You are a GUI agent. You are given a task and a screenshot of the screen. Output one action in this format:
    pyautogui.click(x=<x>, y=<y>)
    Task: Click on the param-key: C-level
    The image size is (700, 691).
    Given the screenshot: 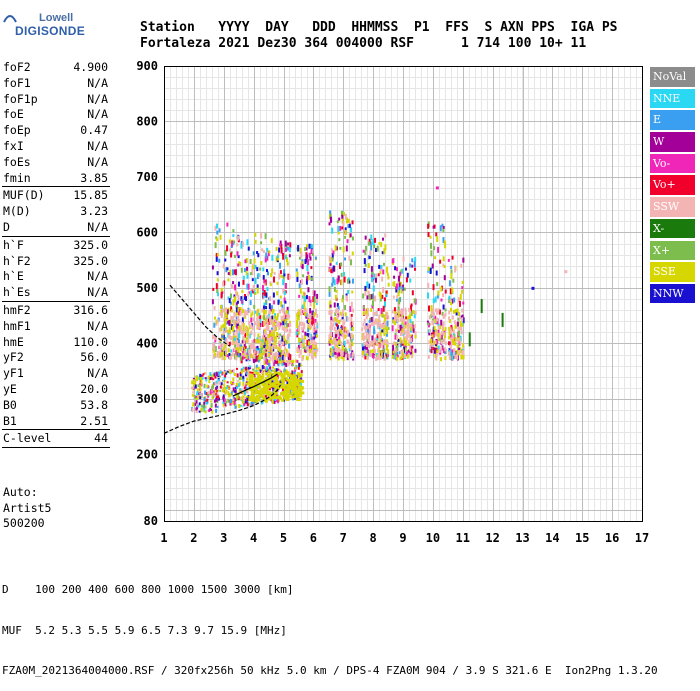 What is the action you would take?
    pyautogui.click(x=27, y=438)
    